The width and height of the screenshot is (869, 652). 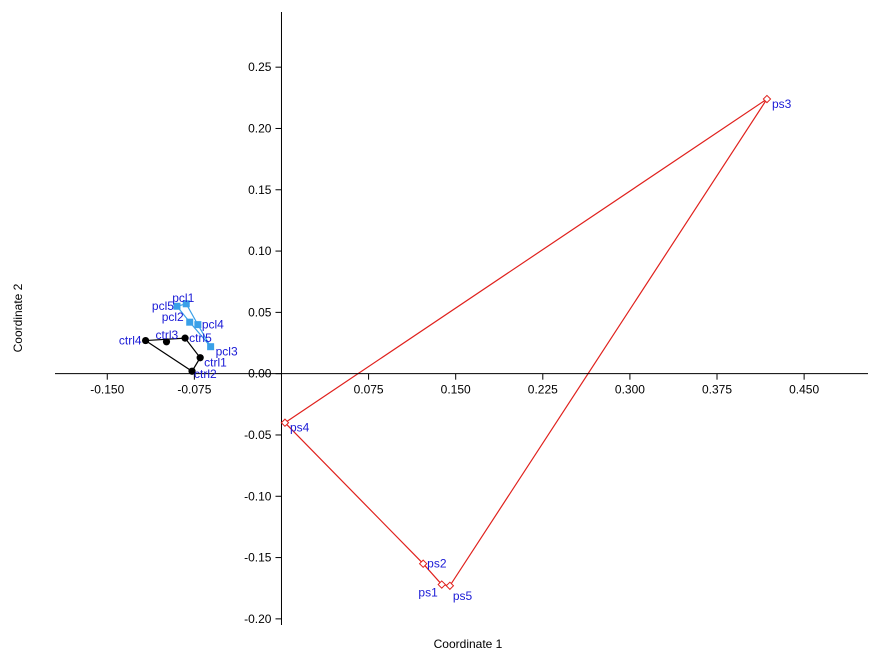 I want to click on y-tick-label: 0.20, so click(x=260, y=128).